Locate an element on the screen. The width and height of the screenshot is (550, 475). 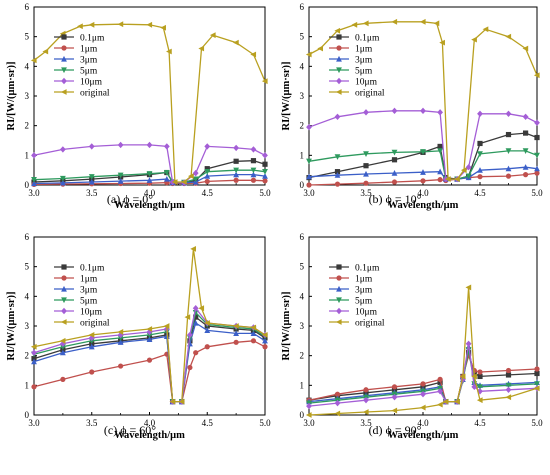
legend-label: 5μm is located at coordinates (89, 302).